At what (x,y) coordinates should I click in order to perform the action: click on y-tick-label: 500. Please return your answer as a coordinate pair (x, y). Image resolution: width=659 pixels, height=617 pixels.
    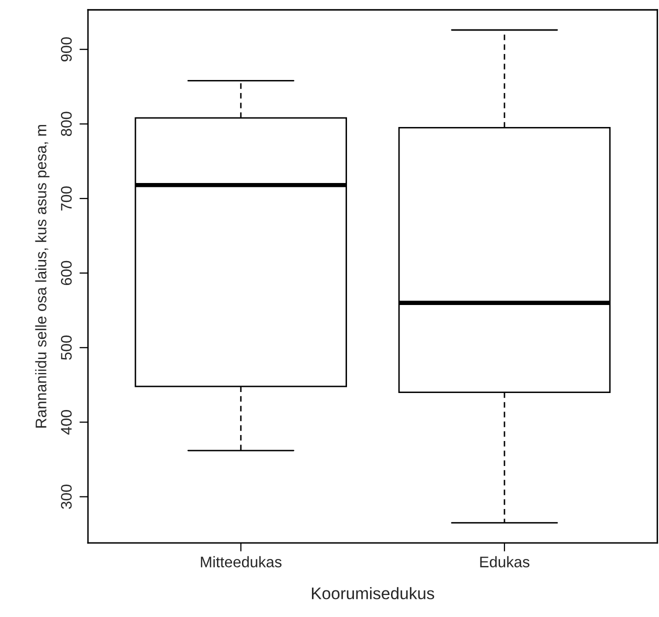
    Looking at the image, I should click on (66, 347).